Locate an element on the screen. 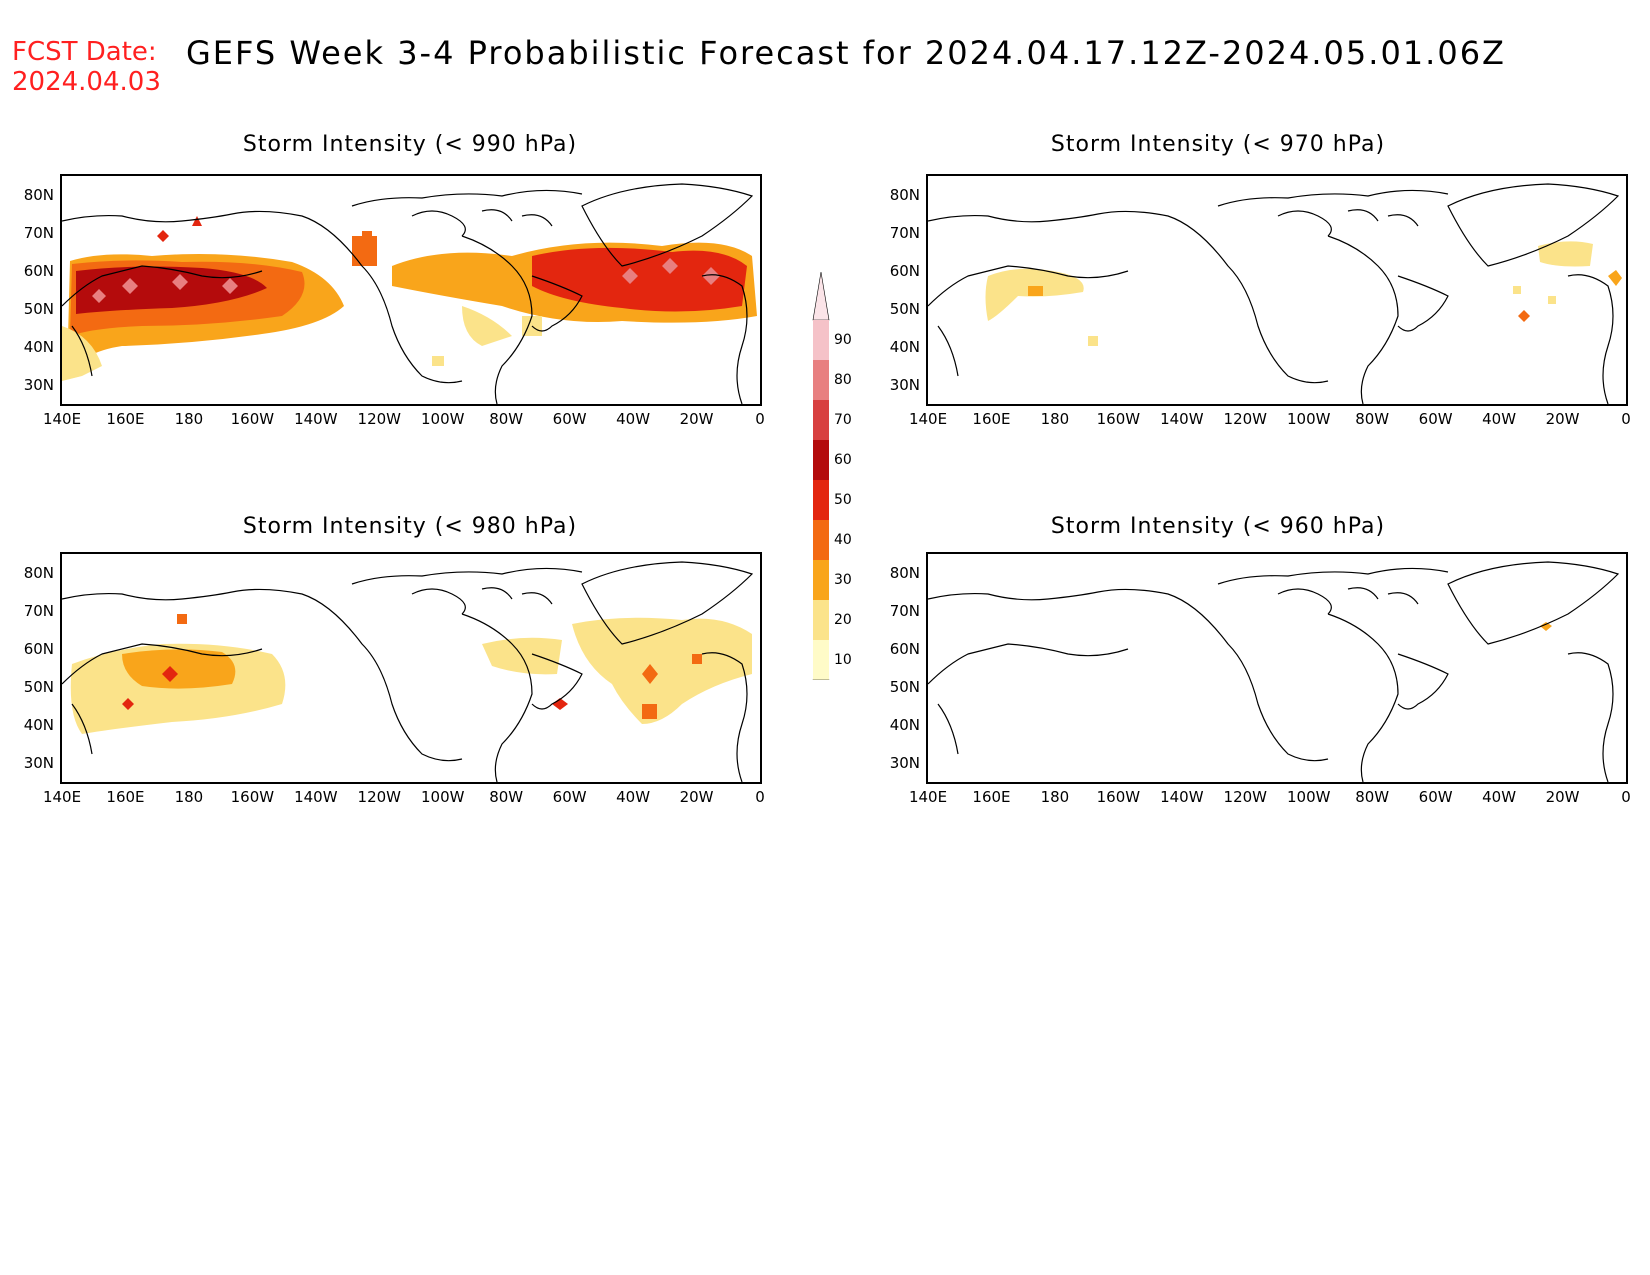  panel-title-960: Storm Intensity (< 960 hPa) is located at coordinates (1218, 526).